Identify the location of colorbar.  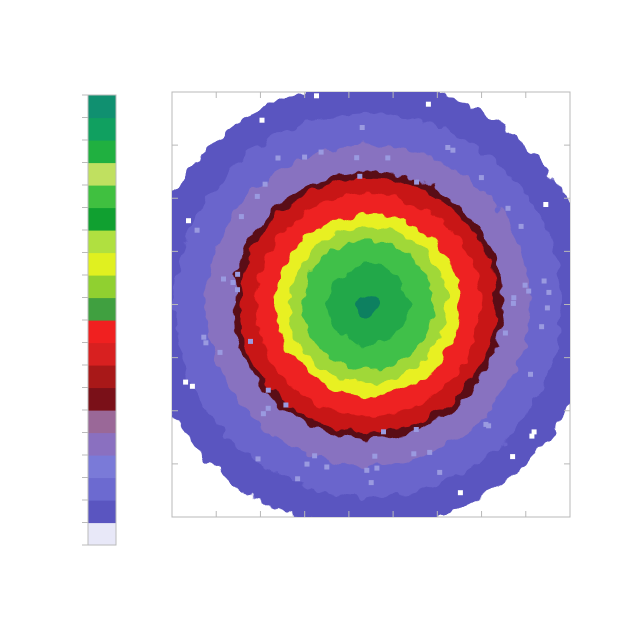
(99, 320).